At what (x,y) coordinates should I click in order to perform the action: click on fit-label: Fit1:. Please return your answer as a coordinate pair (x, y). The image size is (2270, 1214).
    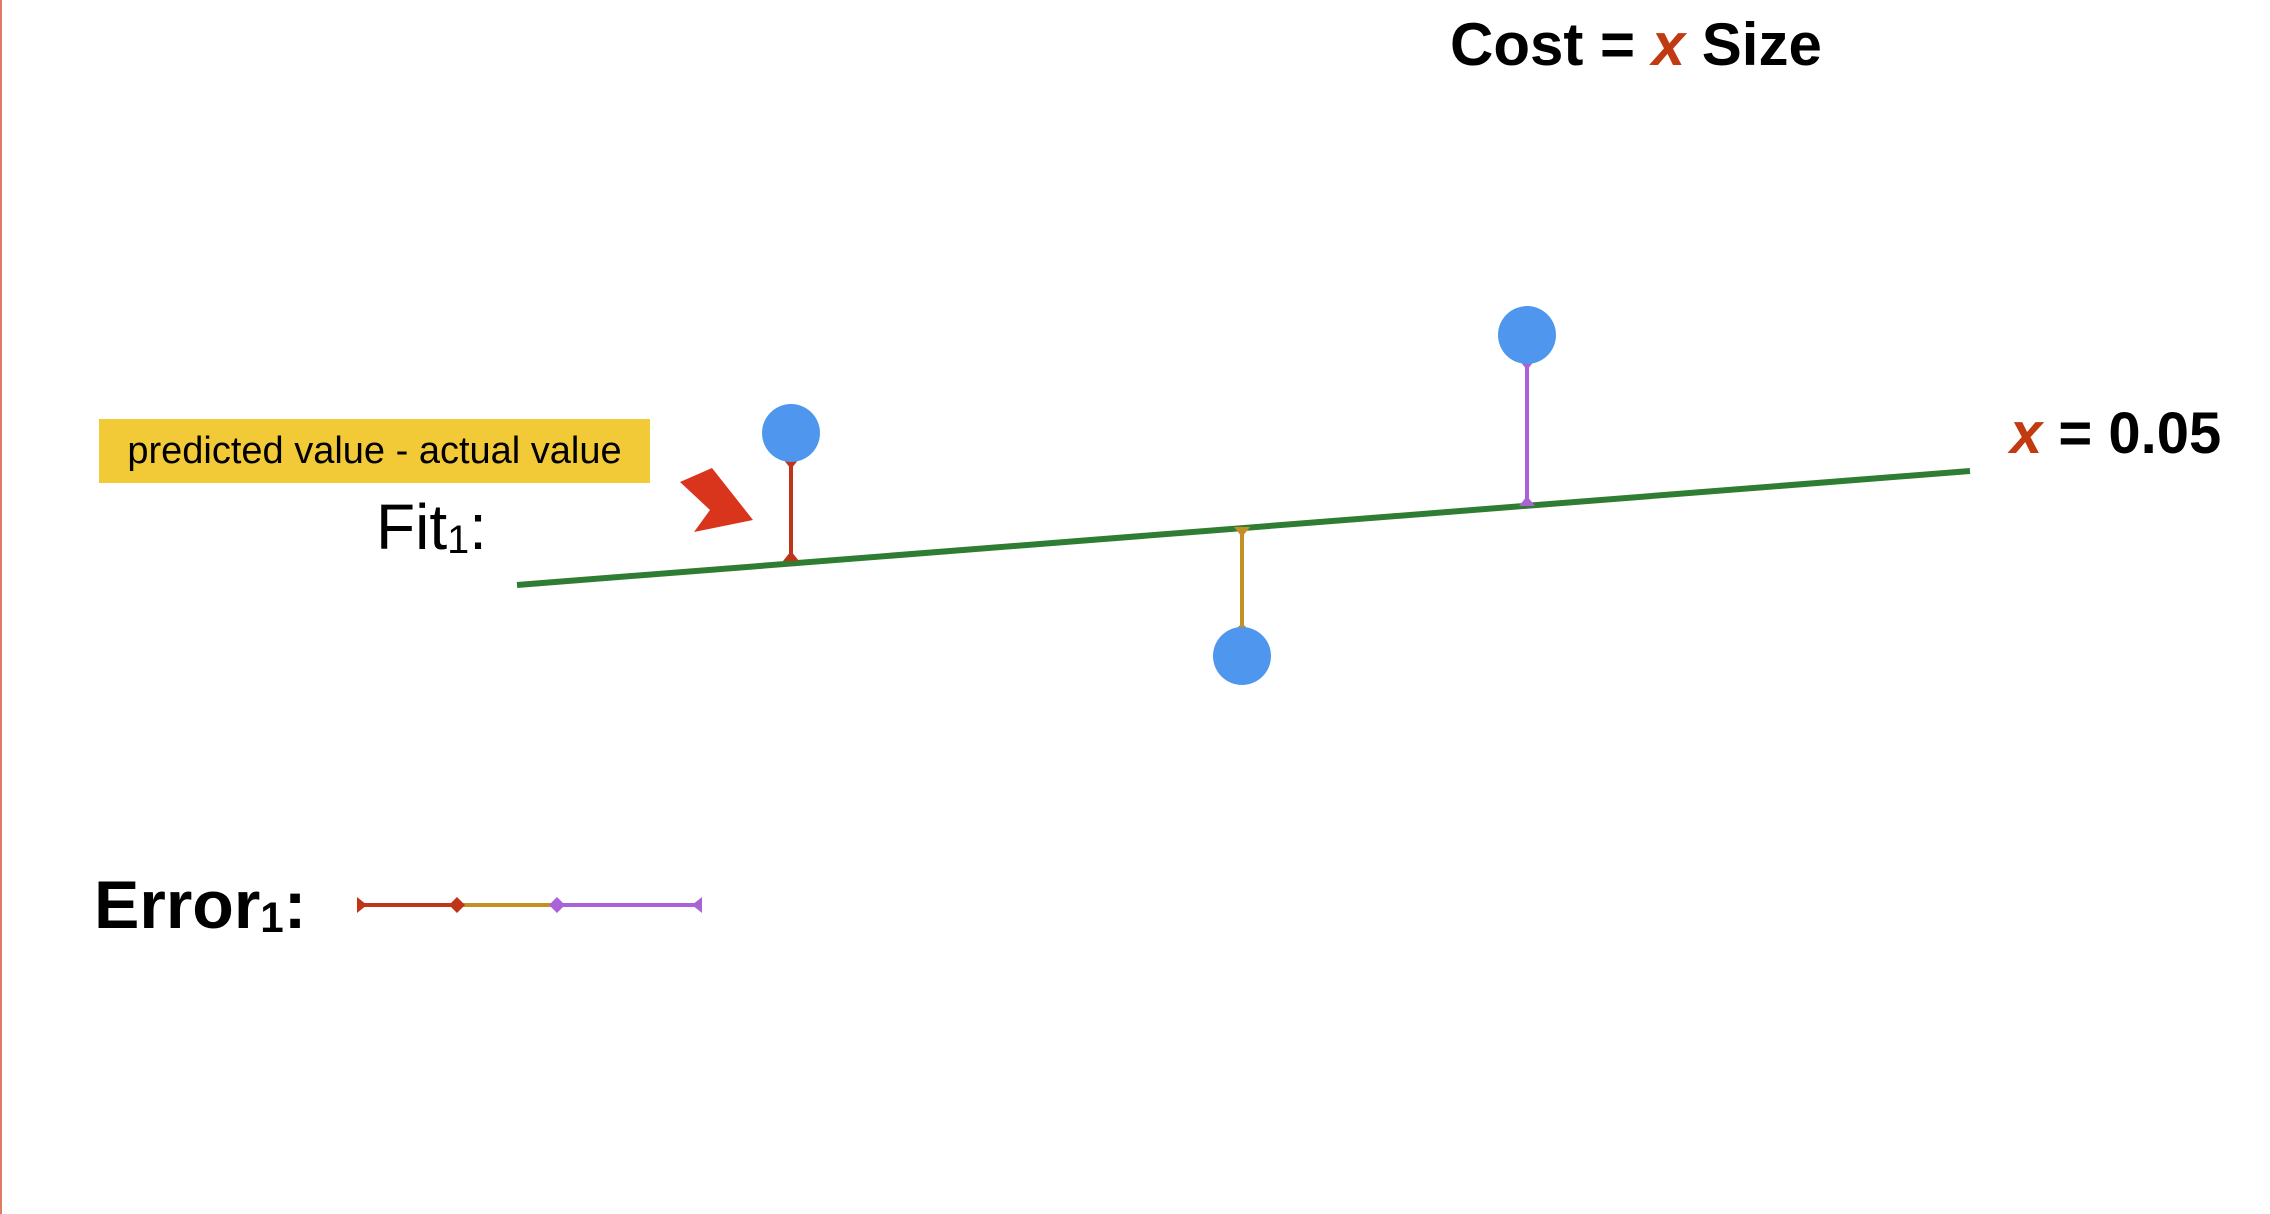
    Looking at the image, I should click on (431, 527).